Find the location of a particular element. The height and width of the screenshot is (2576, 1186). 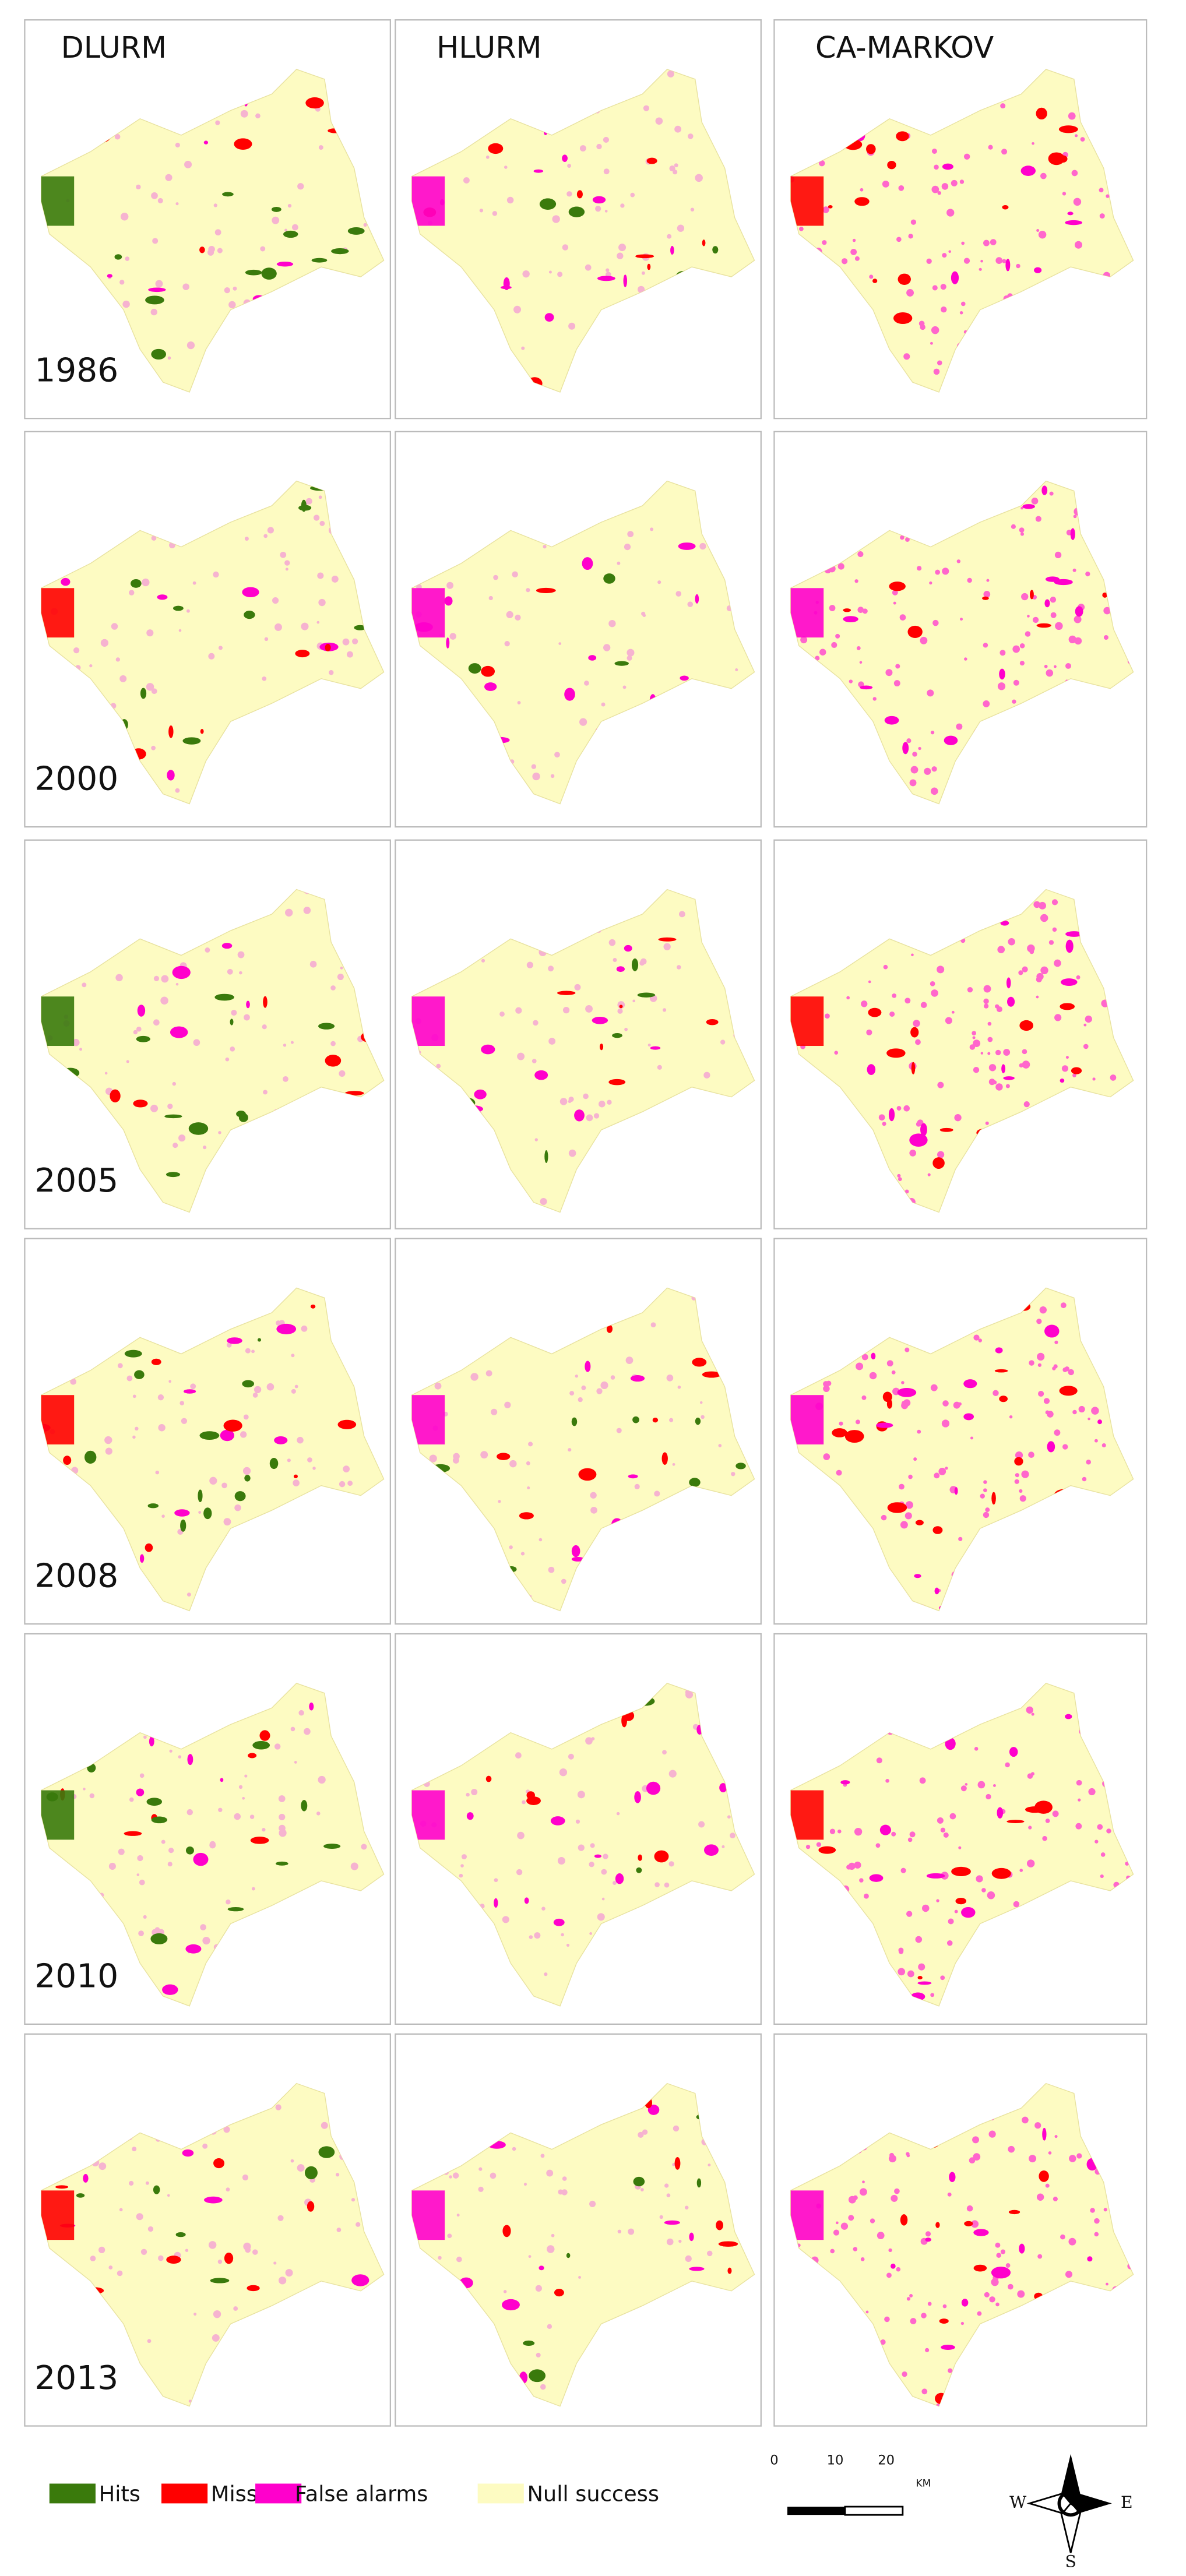

year-label: 2013 is located at coordinates (76, 2378).